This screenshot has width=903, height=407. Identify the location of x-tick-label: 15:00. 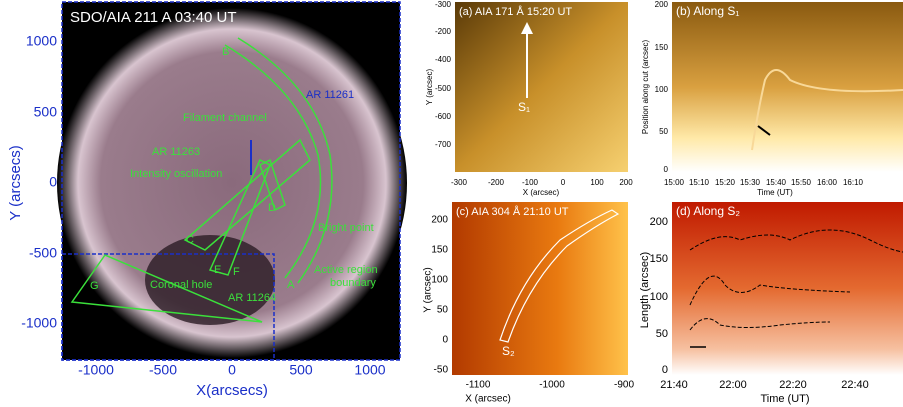
(674, 182).